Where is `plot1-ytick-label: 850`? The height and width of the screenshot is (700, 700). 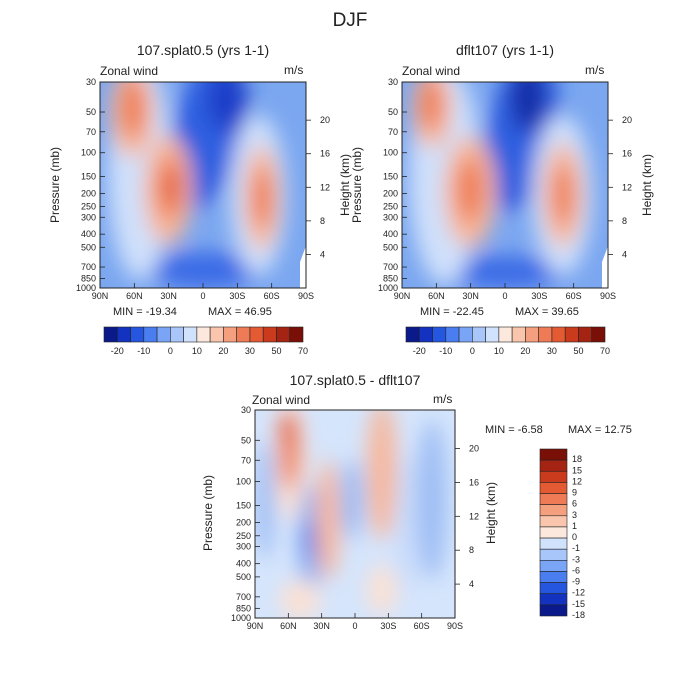 plot1-ytick-label: 850 is located at coordinates (88, 278).